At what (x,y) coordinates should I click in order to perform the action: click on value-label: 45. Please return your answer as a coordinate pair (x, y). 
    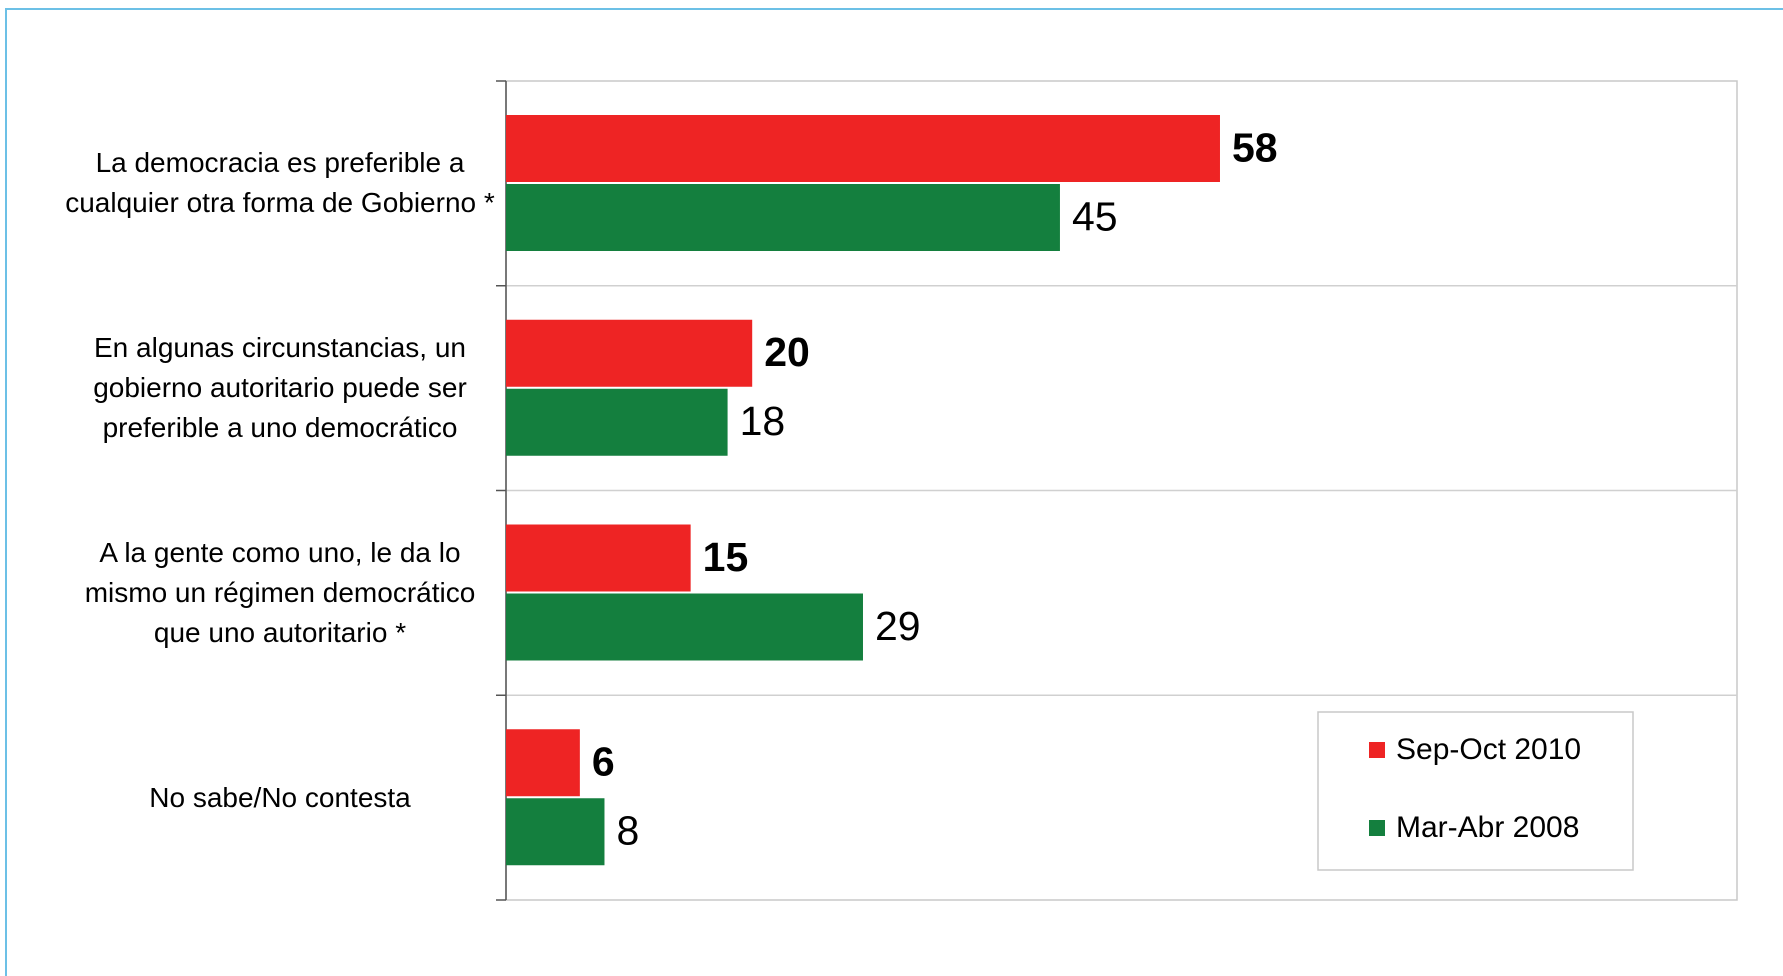
    Looking at the image, I should click on (1095, 216).